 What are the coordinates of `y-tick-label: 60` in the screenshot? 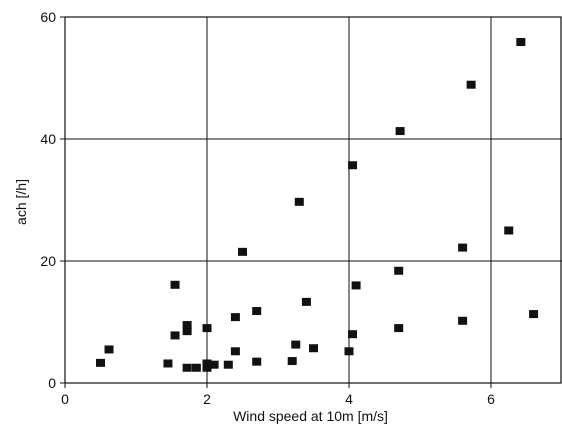 It's located at (48, 17).